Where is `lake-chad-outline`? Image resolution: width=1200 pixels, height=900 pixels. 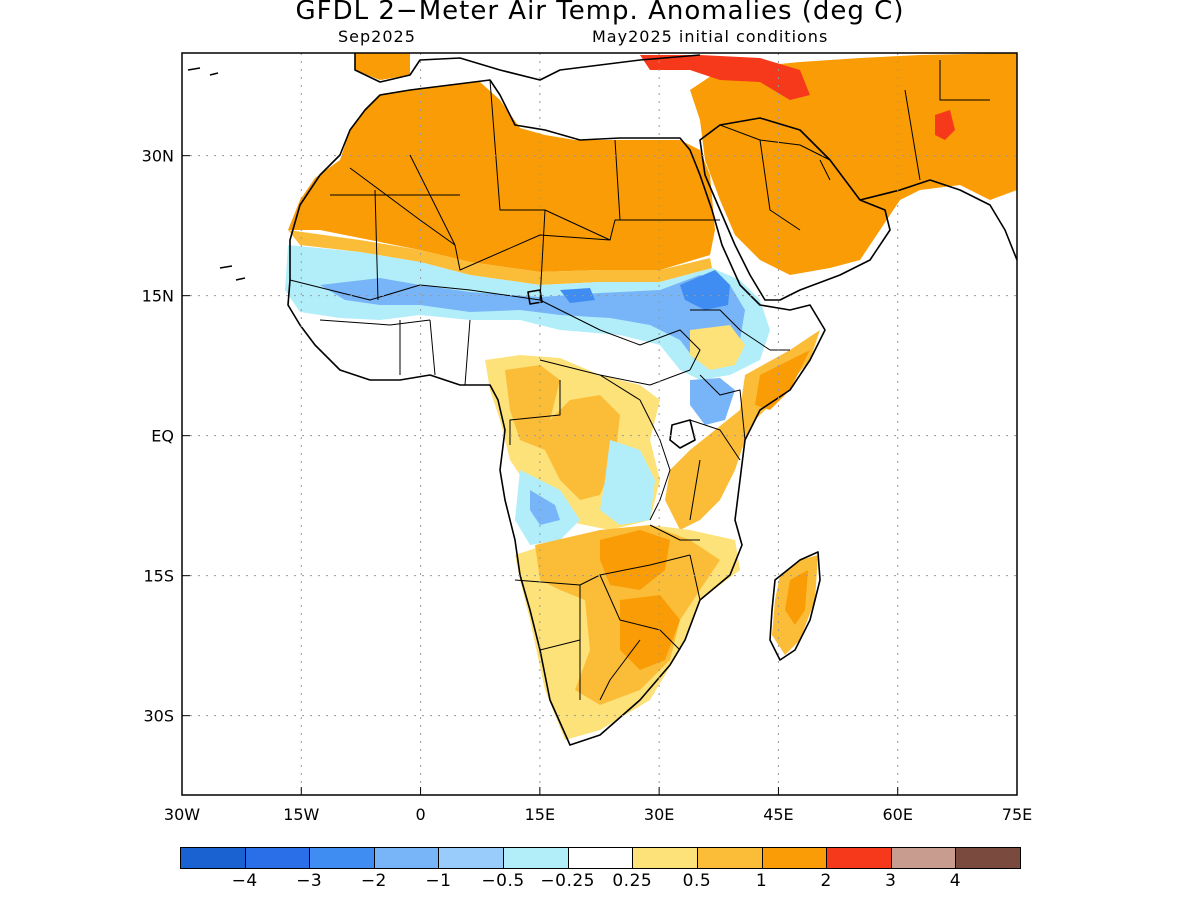 lake-chad-outline is located at coordinates (535, 297).